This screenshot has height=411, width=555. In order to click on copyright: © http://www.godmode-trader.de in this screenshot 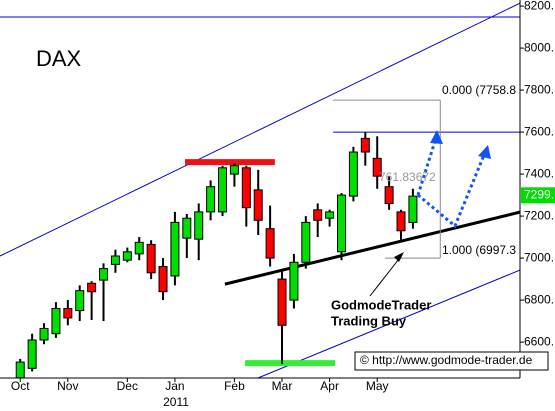, I will do `click(446, 360)`.